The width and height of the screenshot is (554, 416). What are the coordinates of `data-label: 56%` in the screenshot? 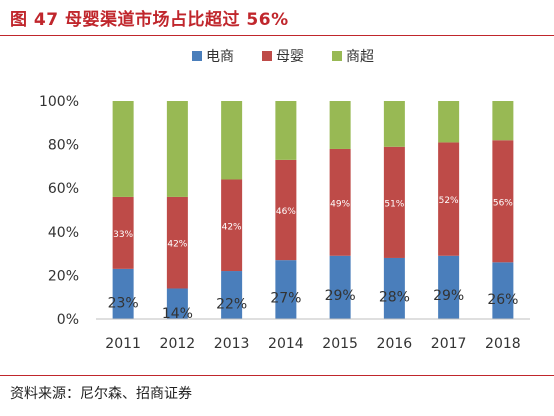 It's located at (503, 203).